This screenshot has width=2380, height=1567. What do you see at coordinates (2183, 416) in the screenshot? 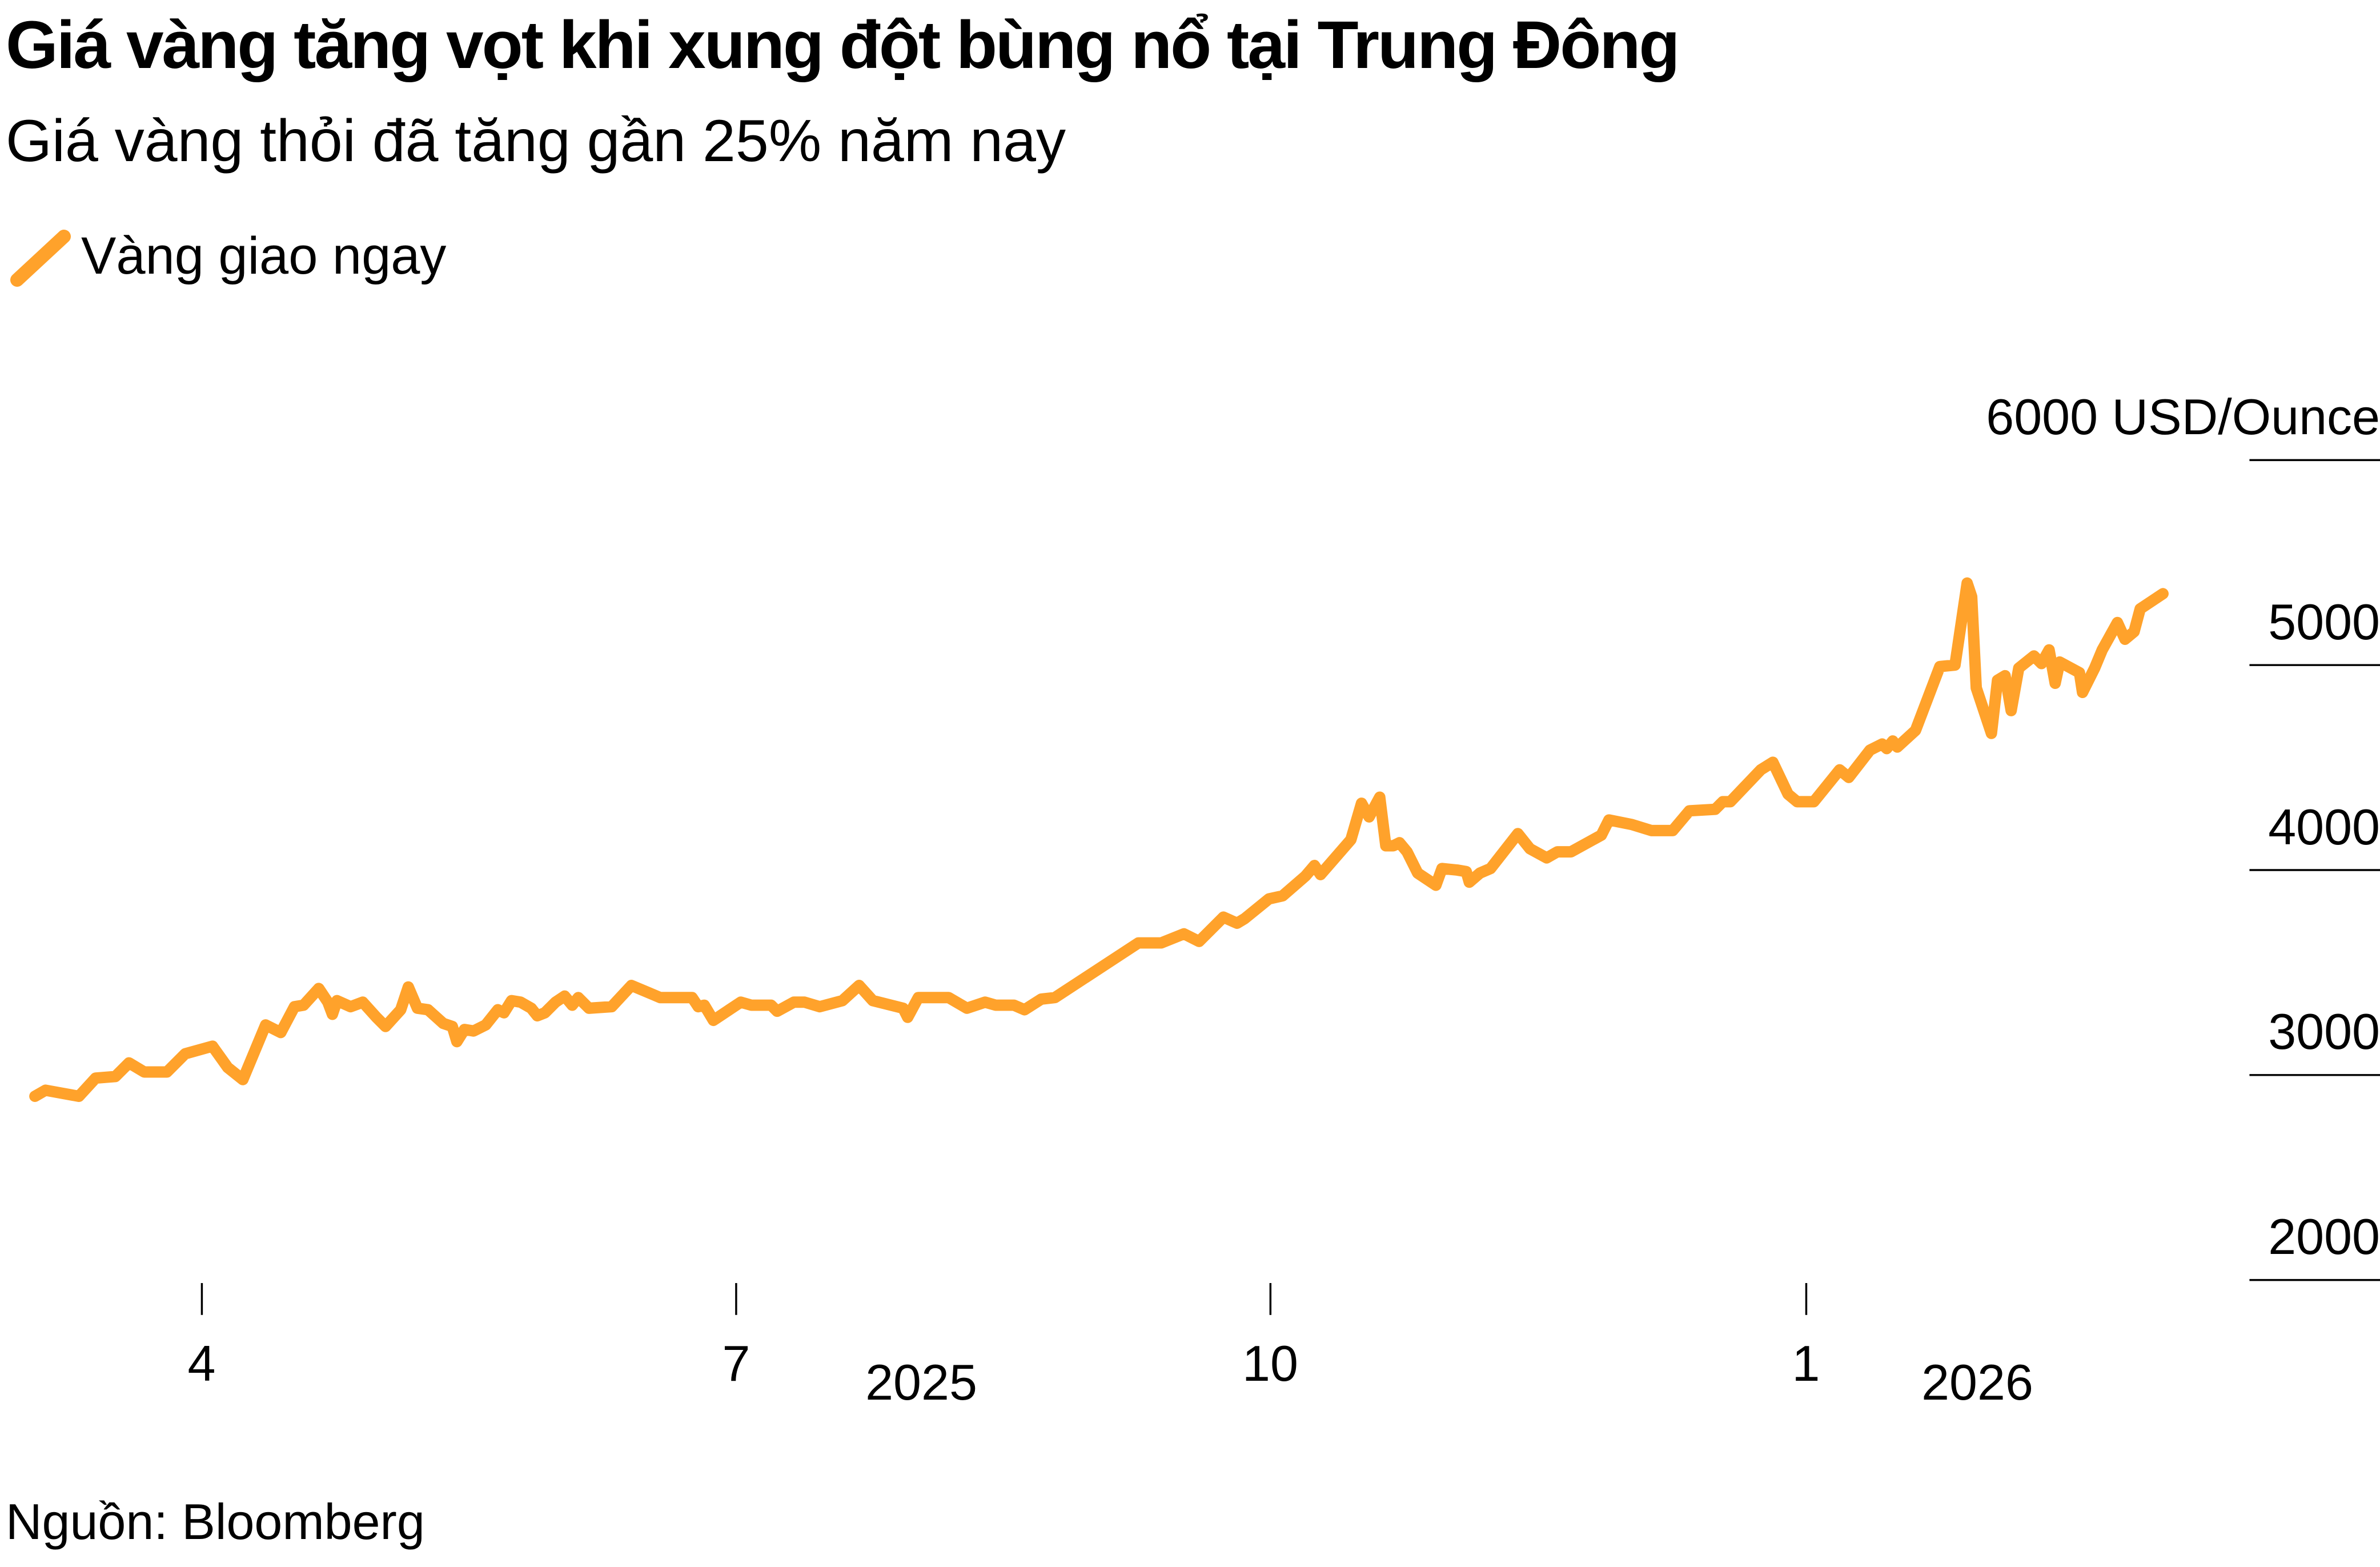
I see `y-label-6000: 6000 USD/Ounce` at bounding box center [2183, 416].